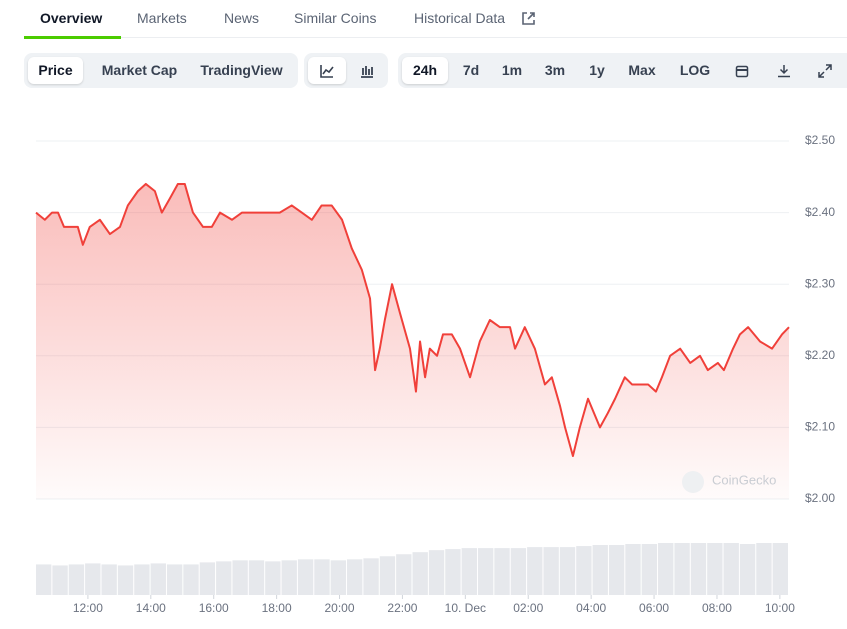  I want to click on calendar-button, so click(742, 70).